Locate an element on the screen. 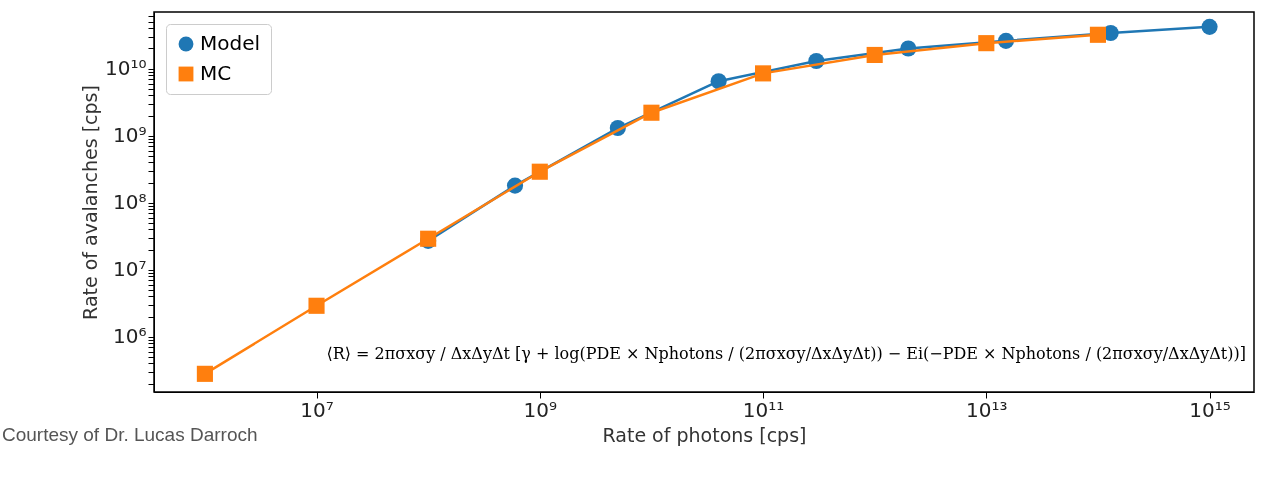 This screenshot has height=491, width=1270. x-tick-label: 10¹⁵ is located at coordinates (1210, 409).